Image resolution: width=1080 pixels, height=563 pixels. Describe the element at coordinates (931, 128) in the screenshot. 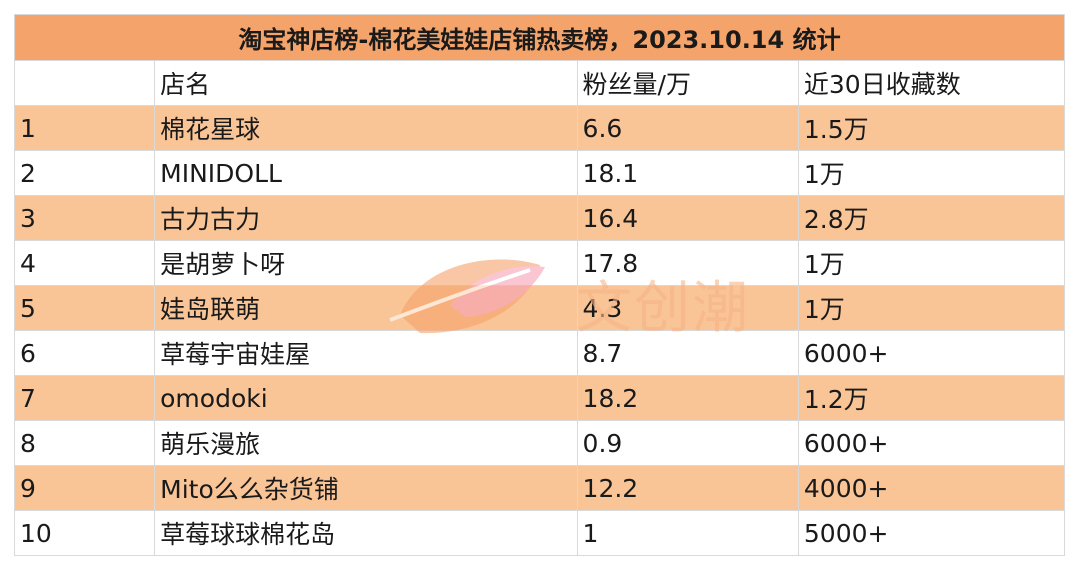

I see `favorites-cell: 1.5万` at that location.